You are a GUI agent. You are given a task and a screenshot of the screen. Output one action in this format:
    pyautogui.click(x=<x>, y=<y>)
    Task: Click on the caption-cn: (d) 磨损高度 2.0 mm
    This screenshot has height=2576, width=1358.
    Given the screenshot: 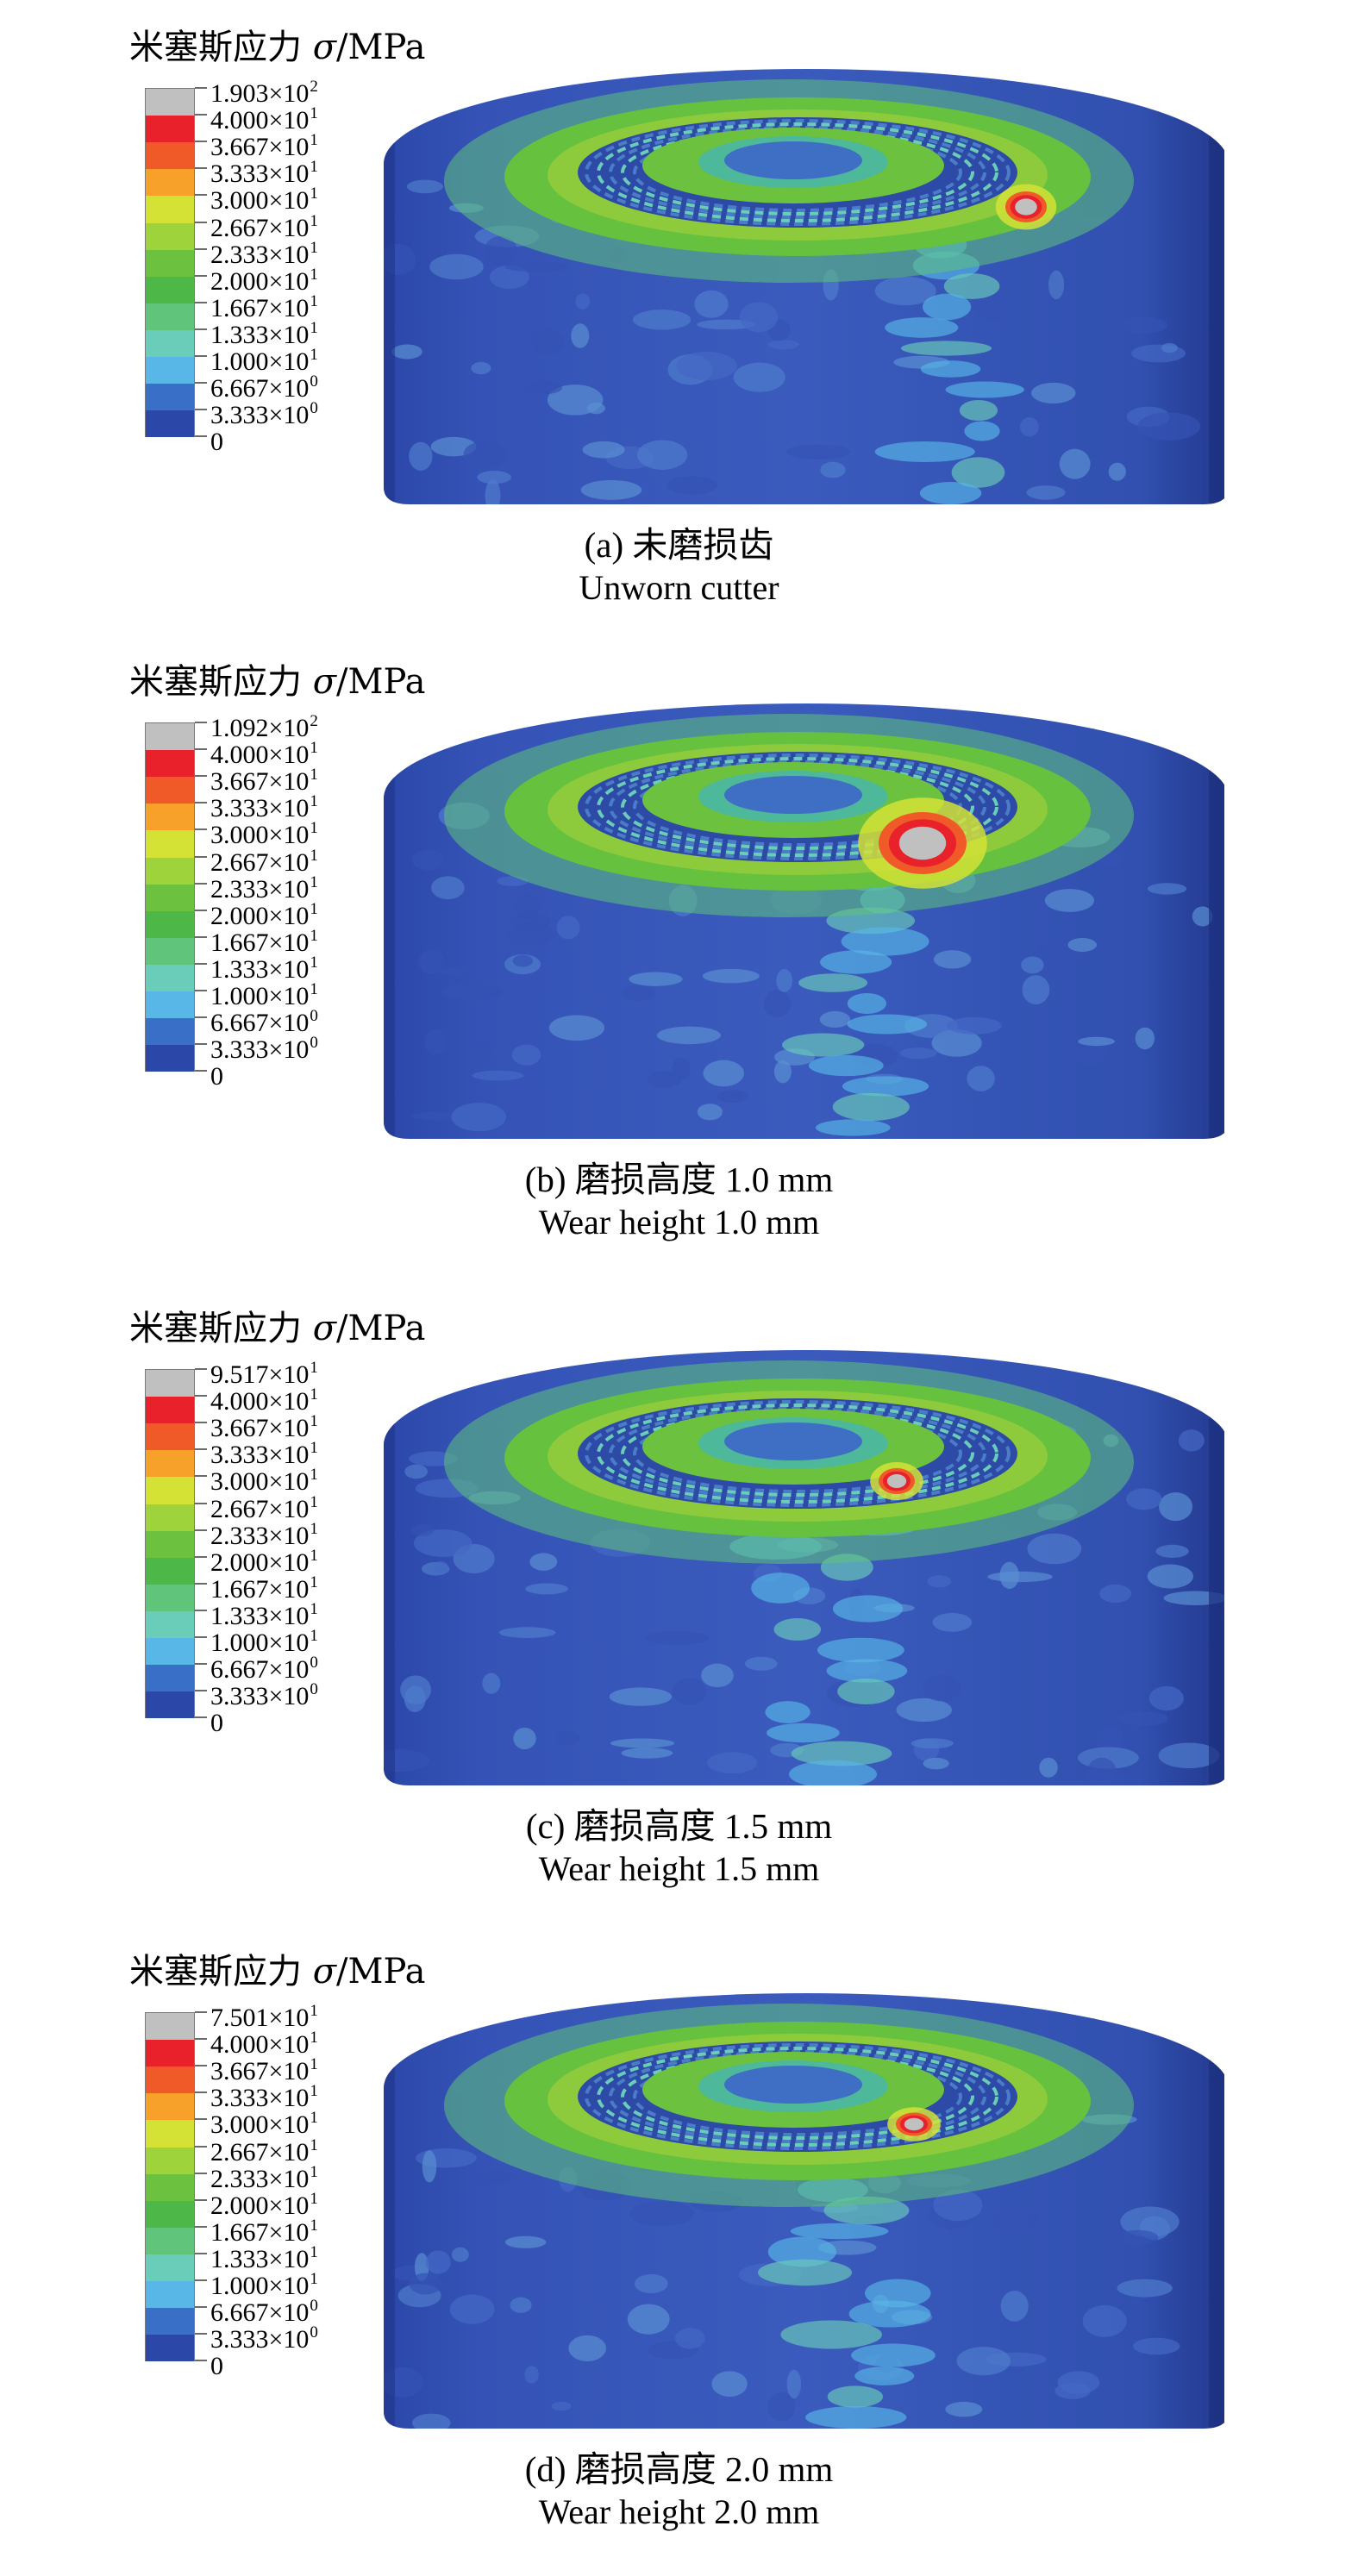 What is the action you would take?
    pyautogui.click(x=679, y=2469)
    